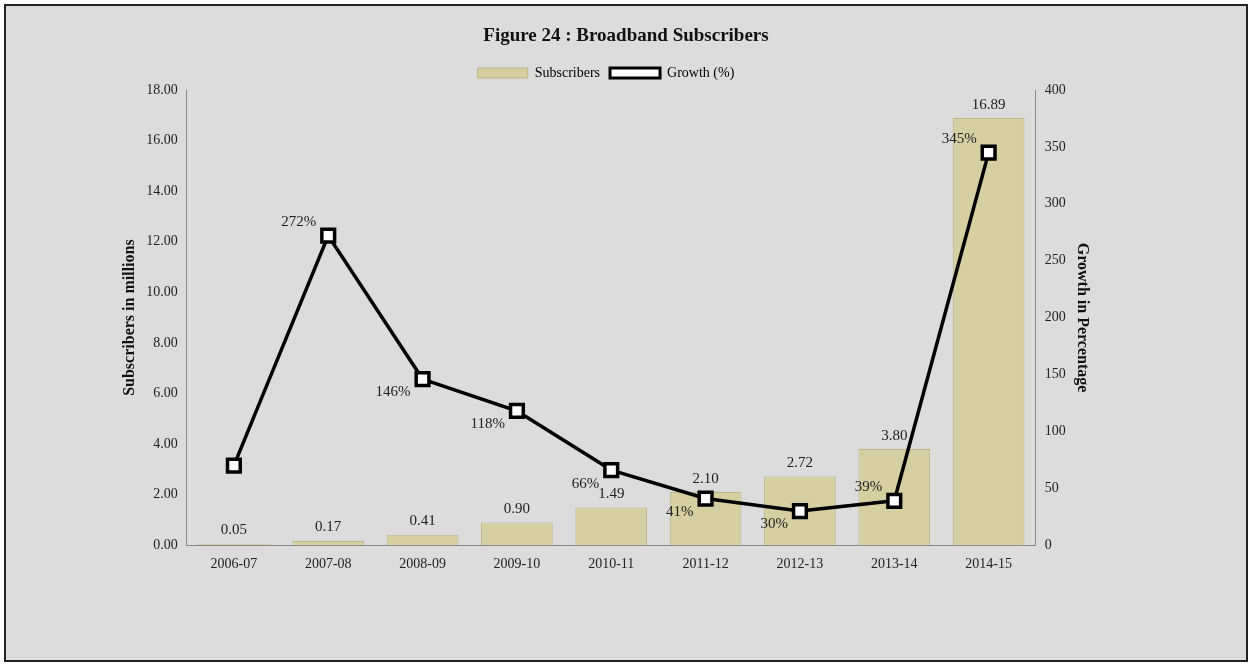 Image resolution: width=1252 pixels, height=666 pixels. What do you see at coordinates (959, 138) in the screenshot?
I see `data-label: 345%` at bounding box center [959, 138].